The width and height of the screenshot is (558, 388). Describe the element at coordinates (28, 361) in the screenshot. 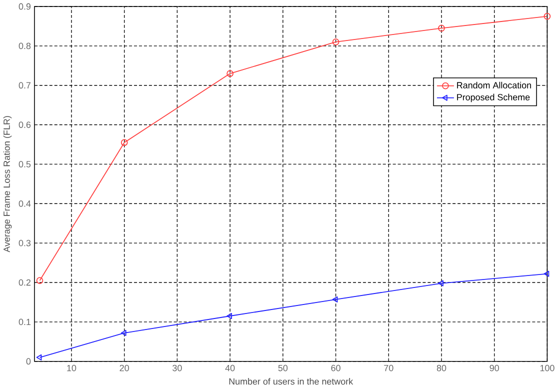

I see `y-tick-label: 0` at that location.